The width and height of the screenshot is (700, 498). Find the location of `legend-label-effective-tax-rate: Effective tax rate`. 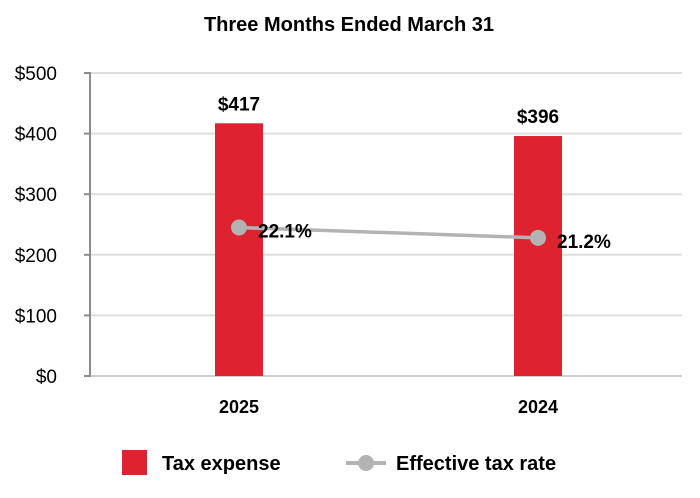

legend-label-effective-tax-rate: Effective tax rate is located at coordinates (476, 464).